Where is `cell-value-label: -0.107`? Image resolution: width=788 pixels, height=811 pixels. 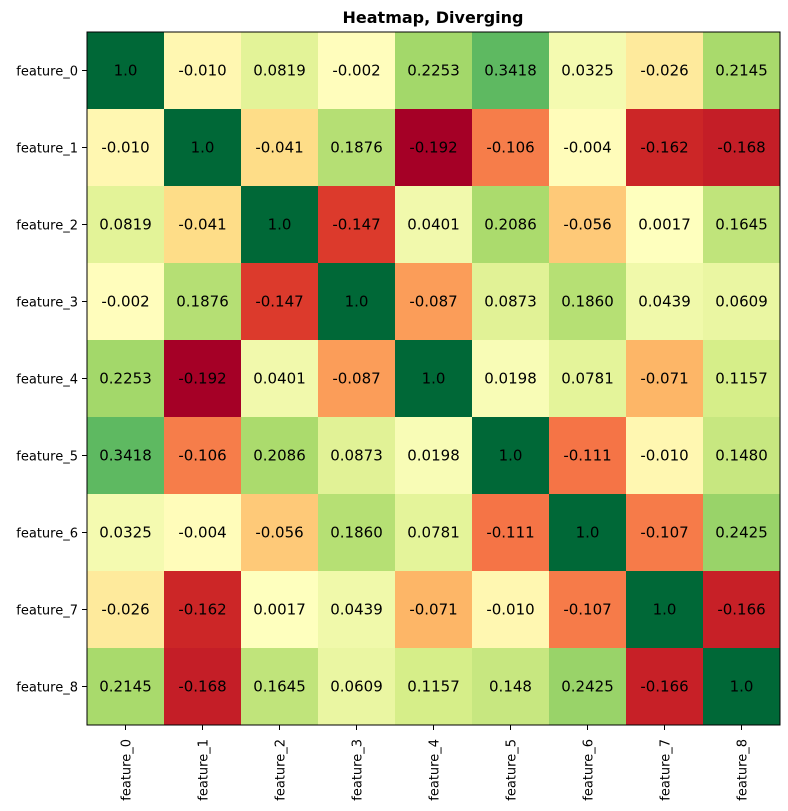
cell-value-label: -0.107 is located at coordinates (587, 610).